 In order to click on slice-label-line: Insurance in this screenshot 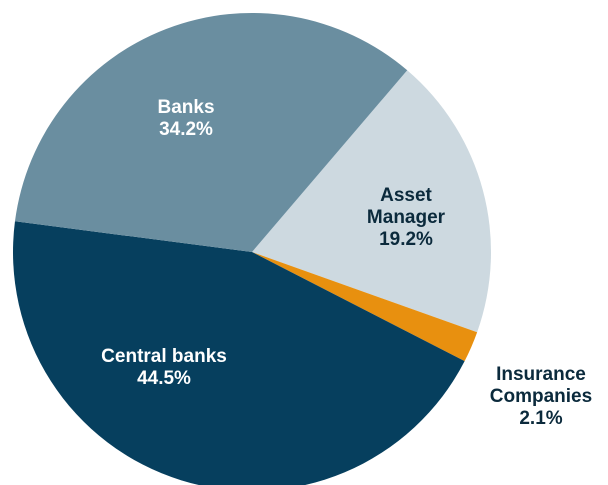, I will do `click(541, 374)`.